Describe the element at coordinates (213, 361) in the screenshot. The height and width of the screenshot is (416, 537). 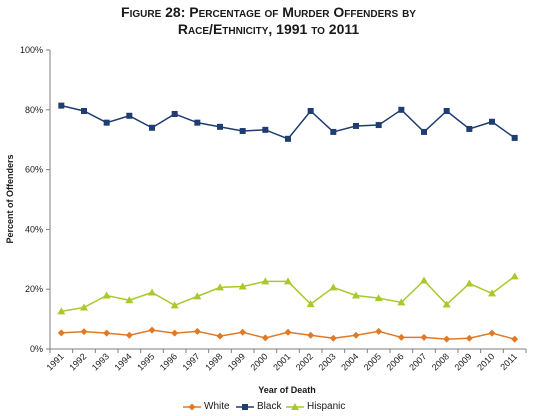
I see `x-tick-label: 1998` at that location.